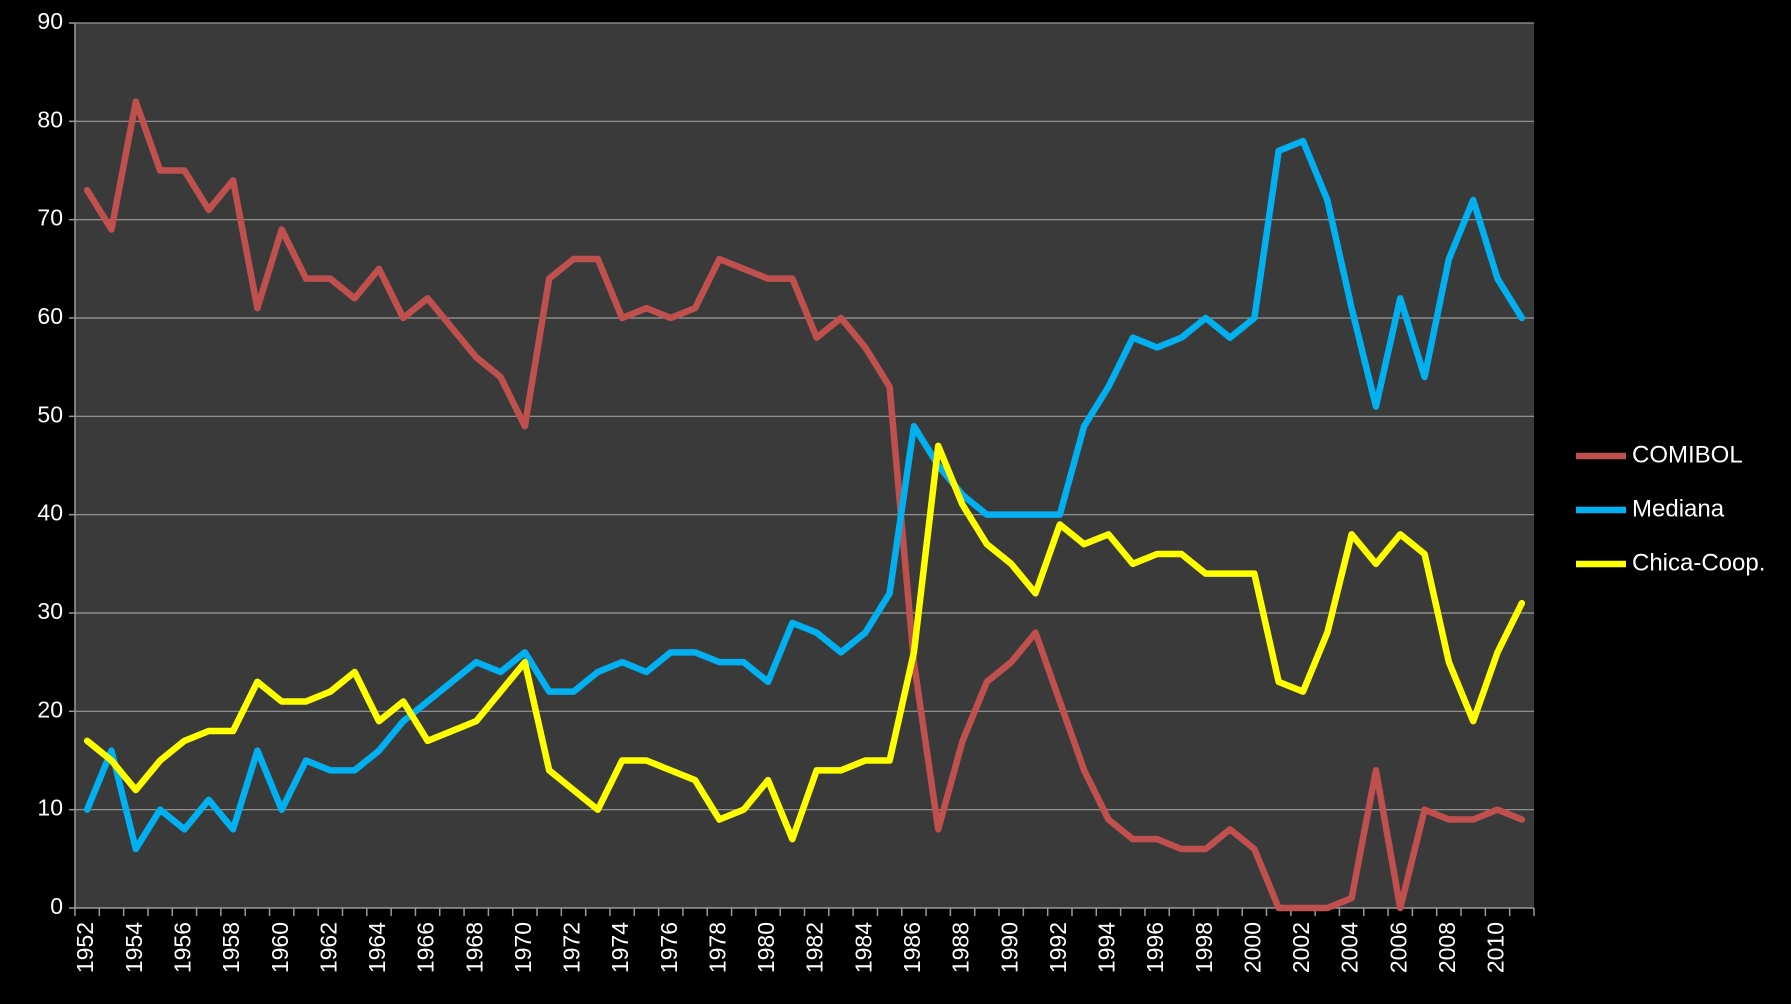 The image size is (1791, 1004). Describe the element at coordinates (50, 808) in the screenshot. I see `y-tick-label: 10` at that location.